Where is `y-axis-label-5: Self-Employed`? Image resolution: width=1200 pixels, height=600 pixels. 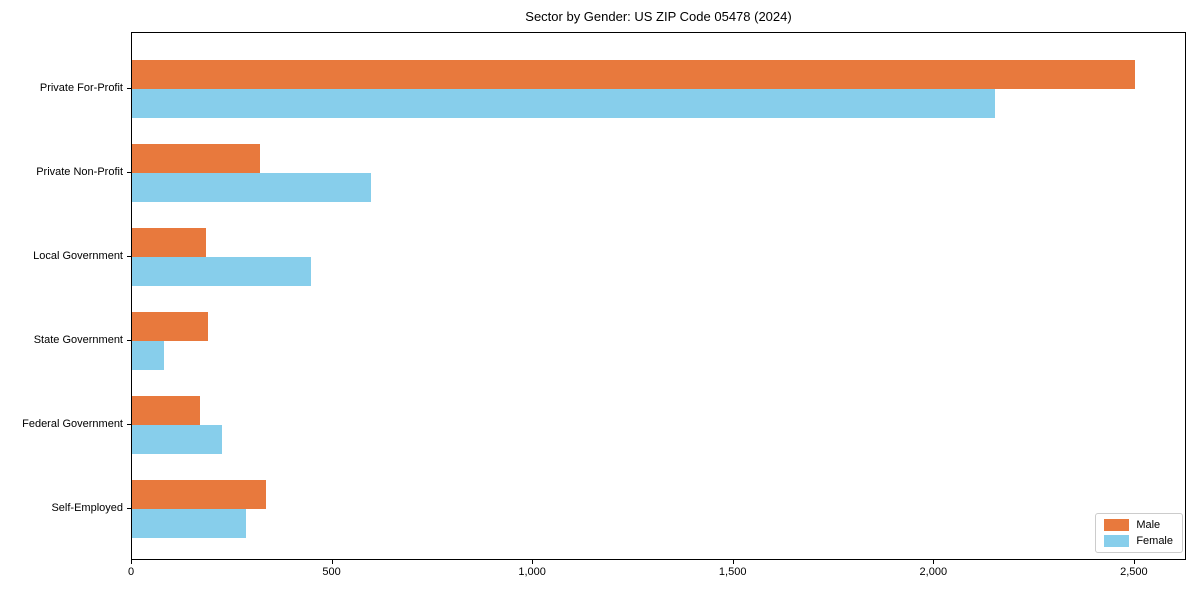
y-axis-label-5: Self-Employed is located at coordinates (87, 508).